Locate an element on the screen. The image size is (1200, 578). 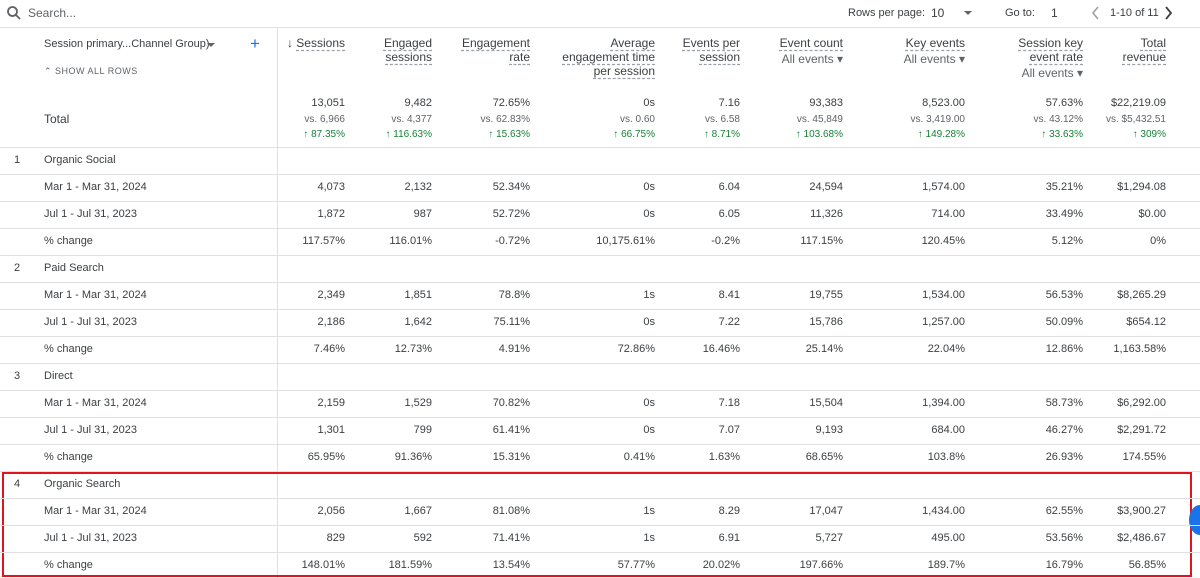
cell-value: $654.12 is located at coordinates (1146, 322).